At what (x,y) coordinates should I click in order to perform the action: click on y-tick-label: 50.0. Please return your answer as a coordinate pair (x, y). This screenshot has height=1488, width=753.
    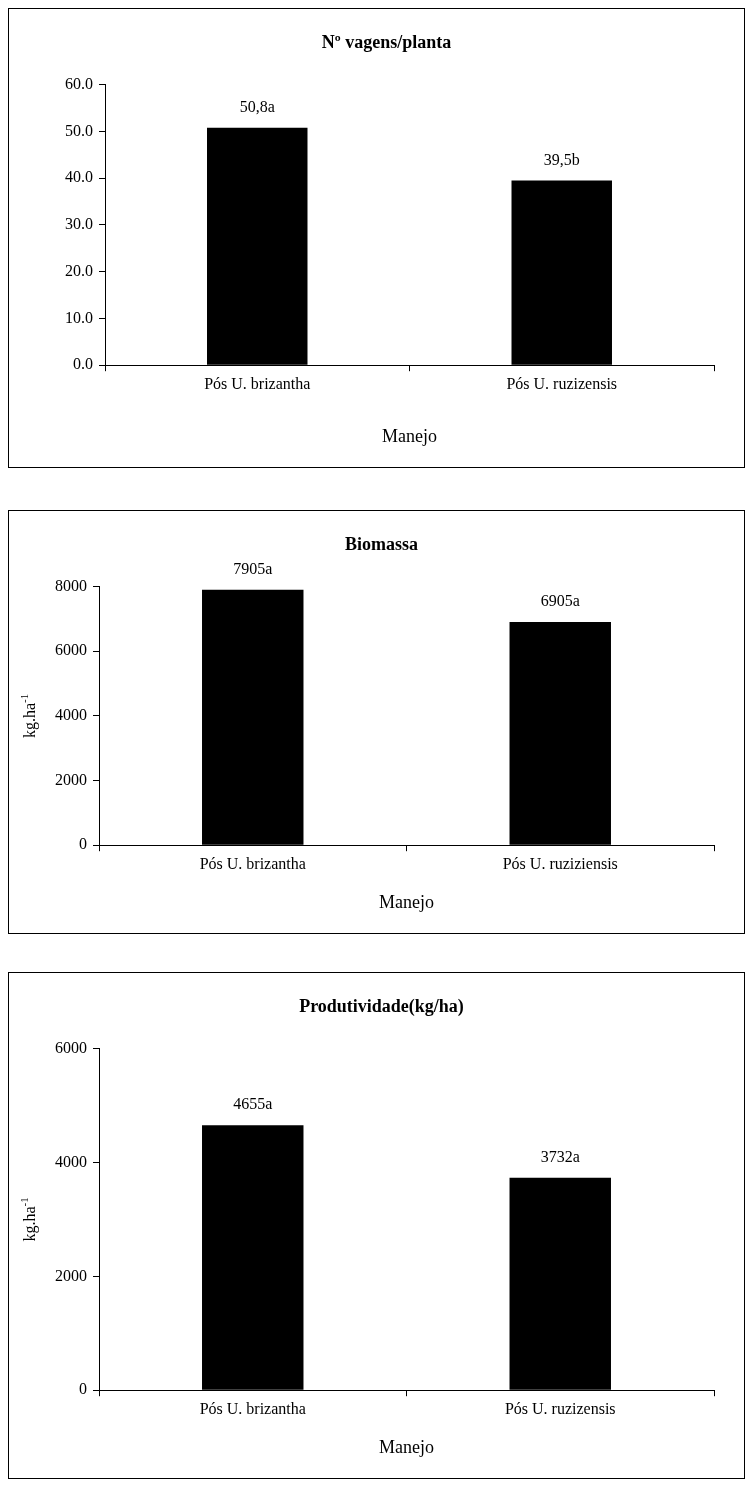
    Looking at the image, I should click on (79, 130).